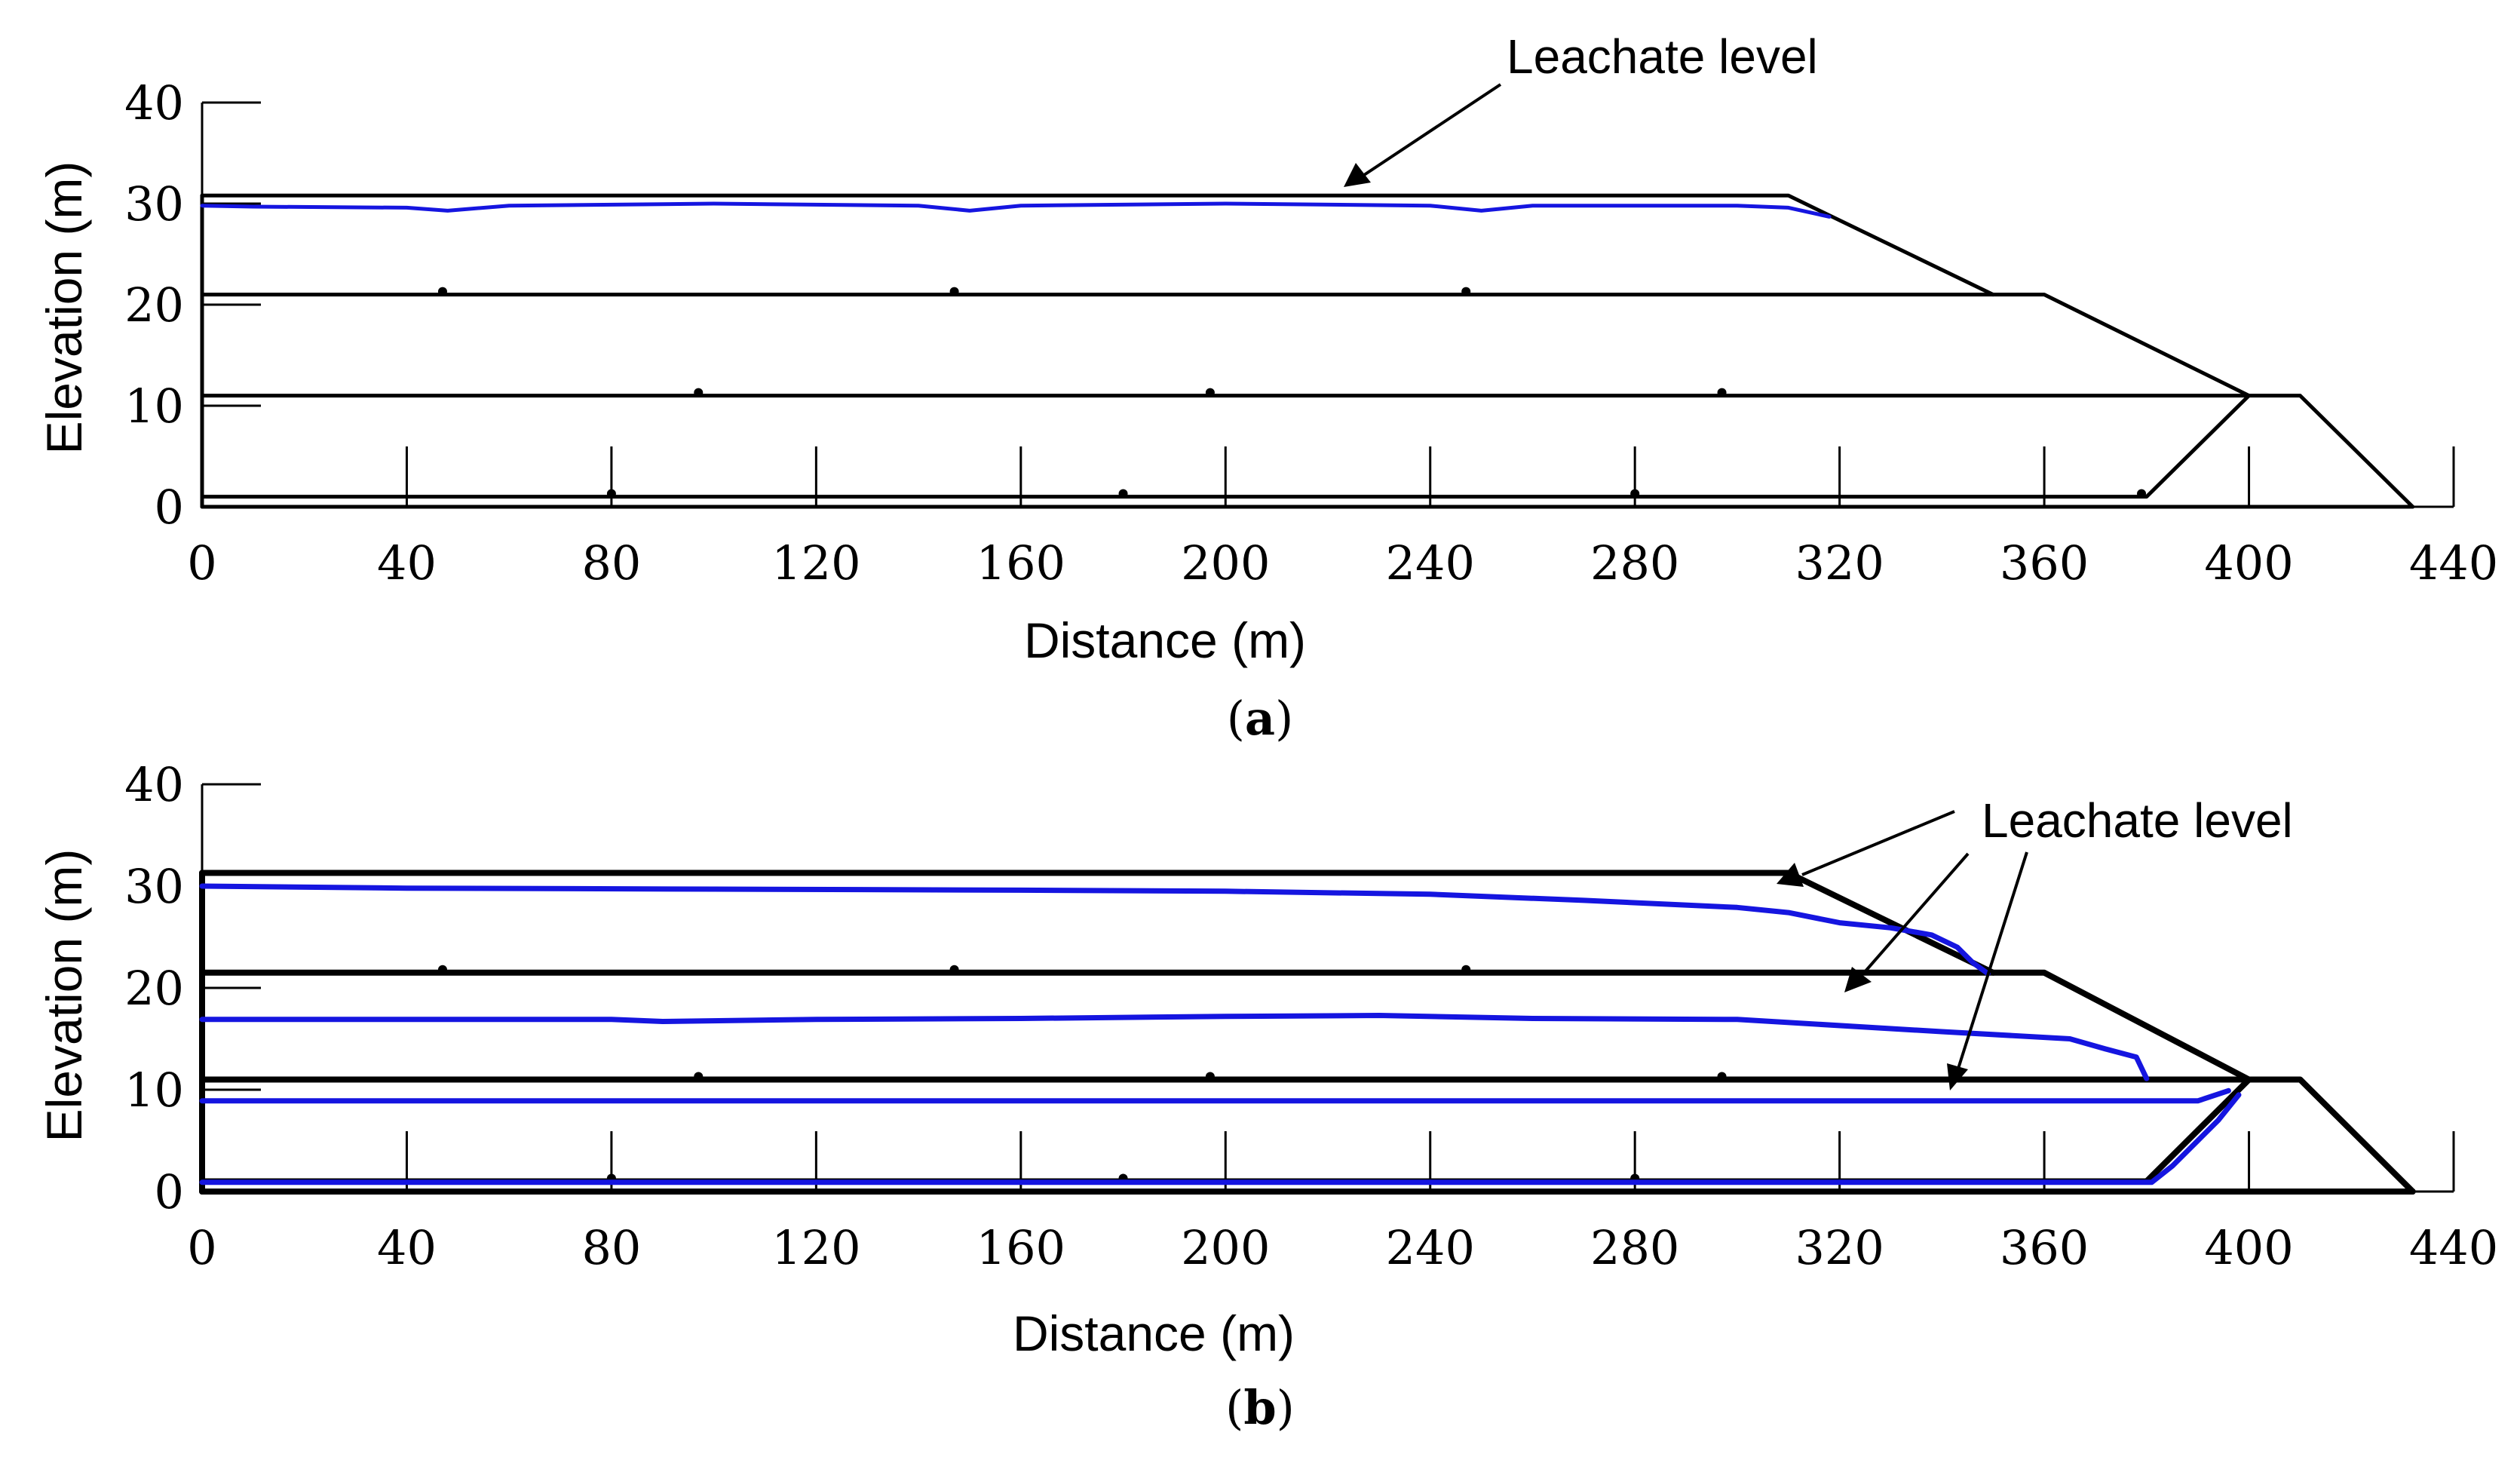 This screenshot has width=2520, height=1460. Describe the element at coordinates (169, 507) in the screenshot. I see `plot-a-ytick-label-0: 0` at that location.